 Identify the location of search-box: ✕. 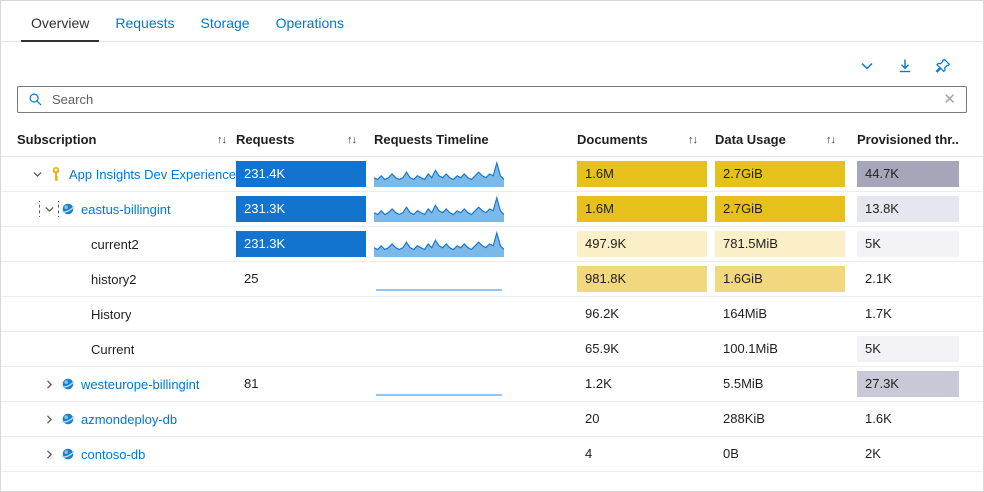
(492, 99).